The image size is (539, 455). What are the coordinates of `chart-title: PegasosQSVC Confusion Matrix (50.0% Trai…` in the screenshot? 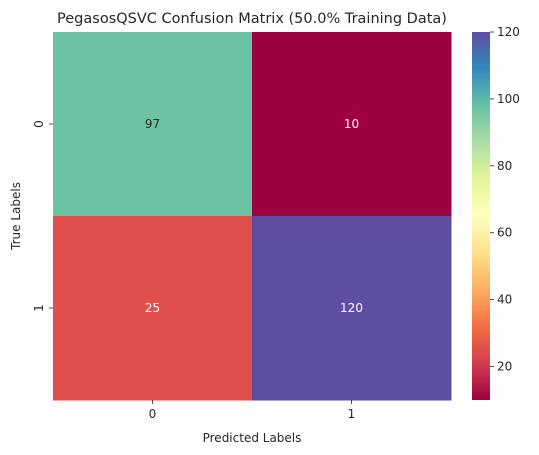 It's located at (252, 19).